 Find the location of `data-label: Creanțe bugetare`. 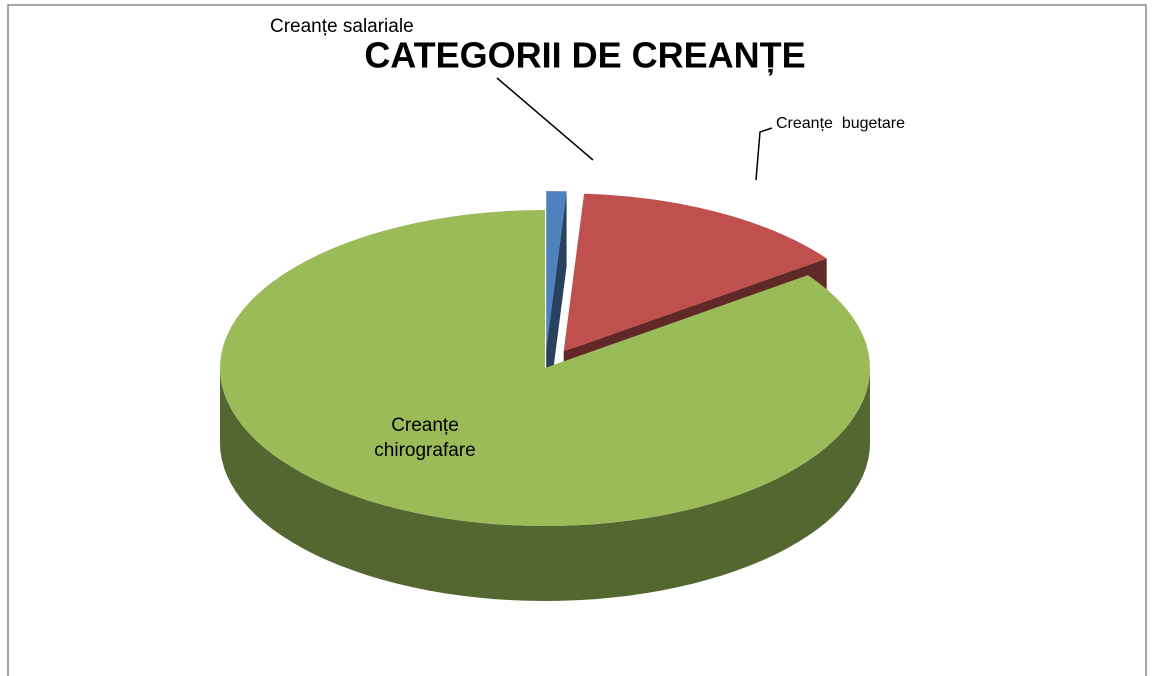

data-label: Creanțe bugetare is located at coordinates (840, 123).